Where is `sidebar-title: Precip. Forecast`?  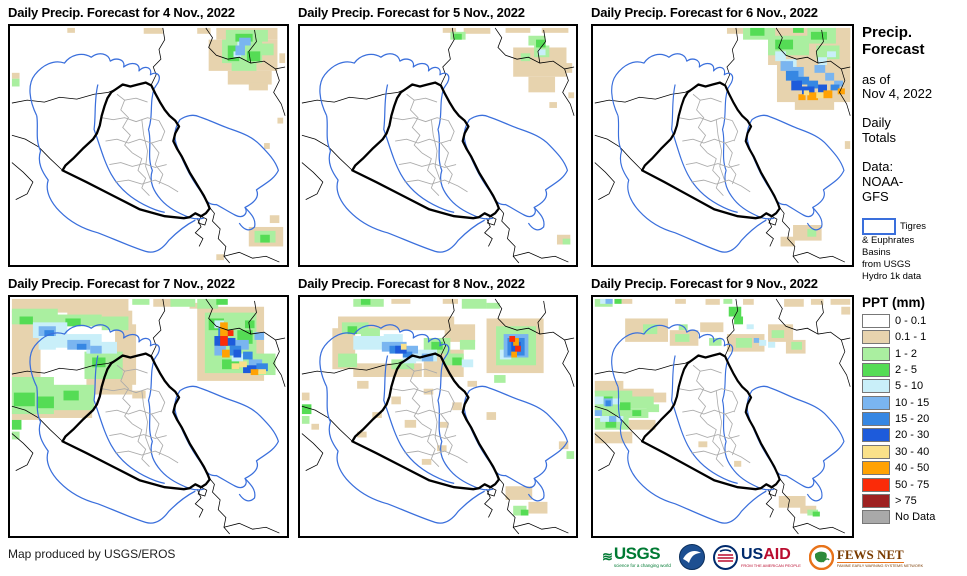 sidebar-title: Precip. Forecast is located at coordinates (893, 41).